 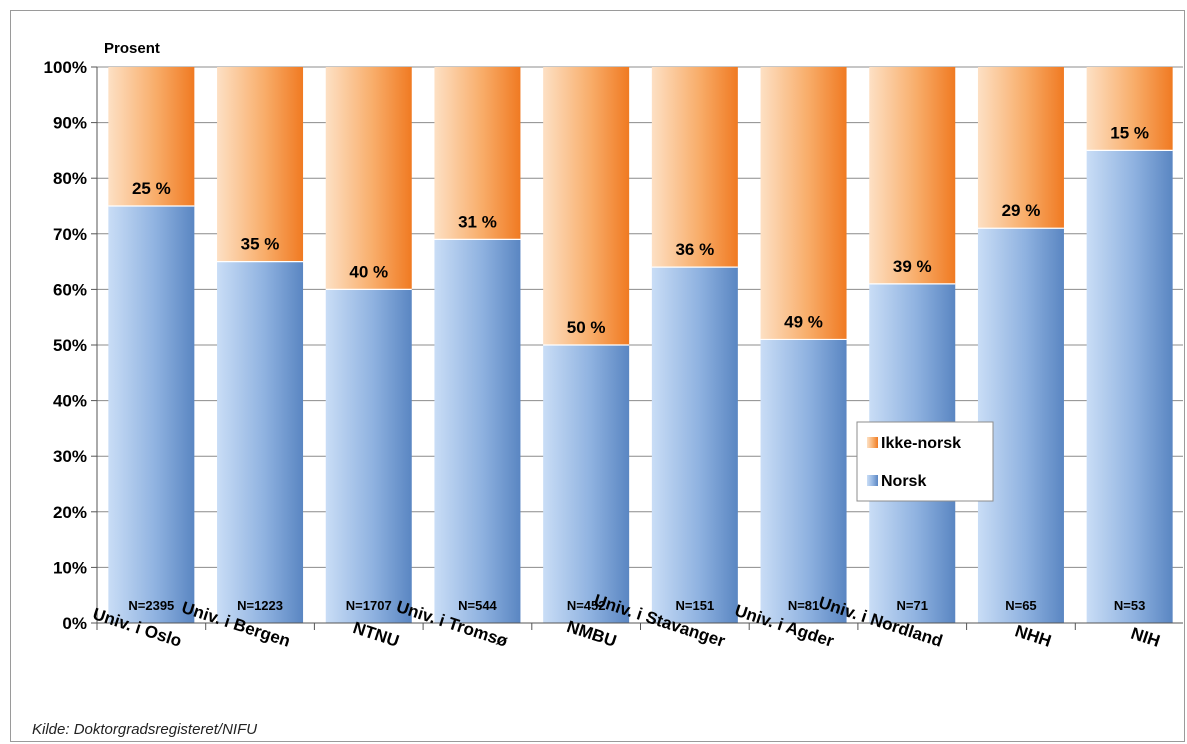 I want to click on n-label: N=544, so click(x=477, y=605).